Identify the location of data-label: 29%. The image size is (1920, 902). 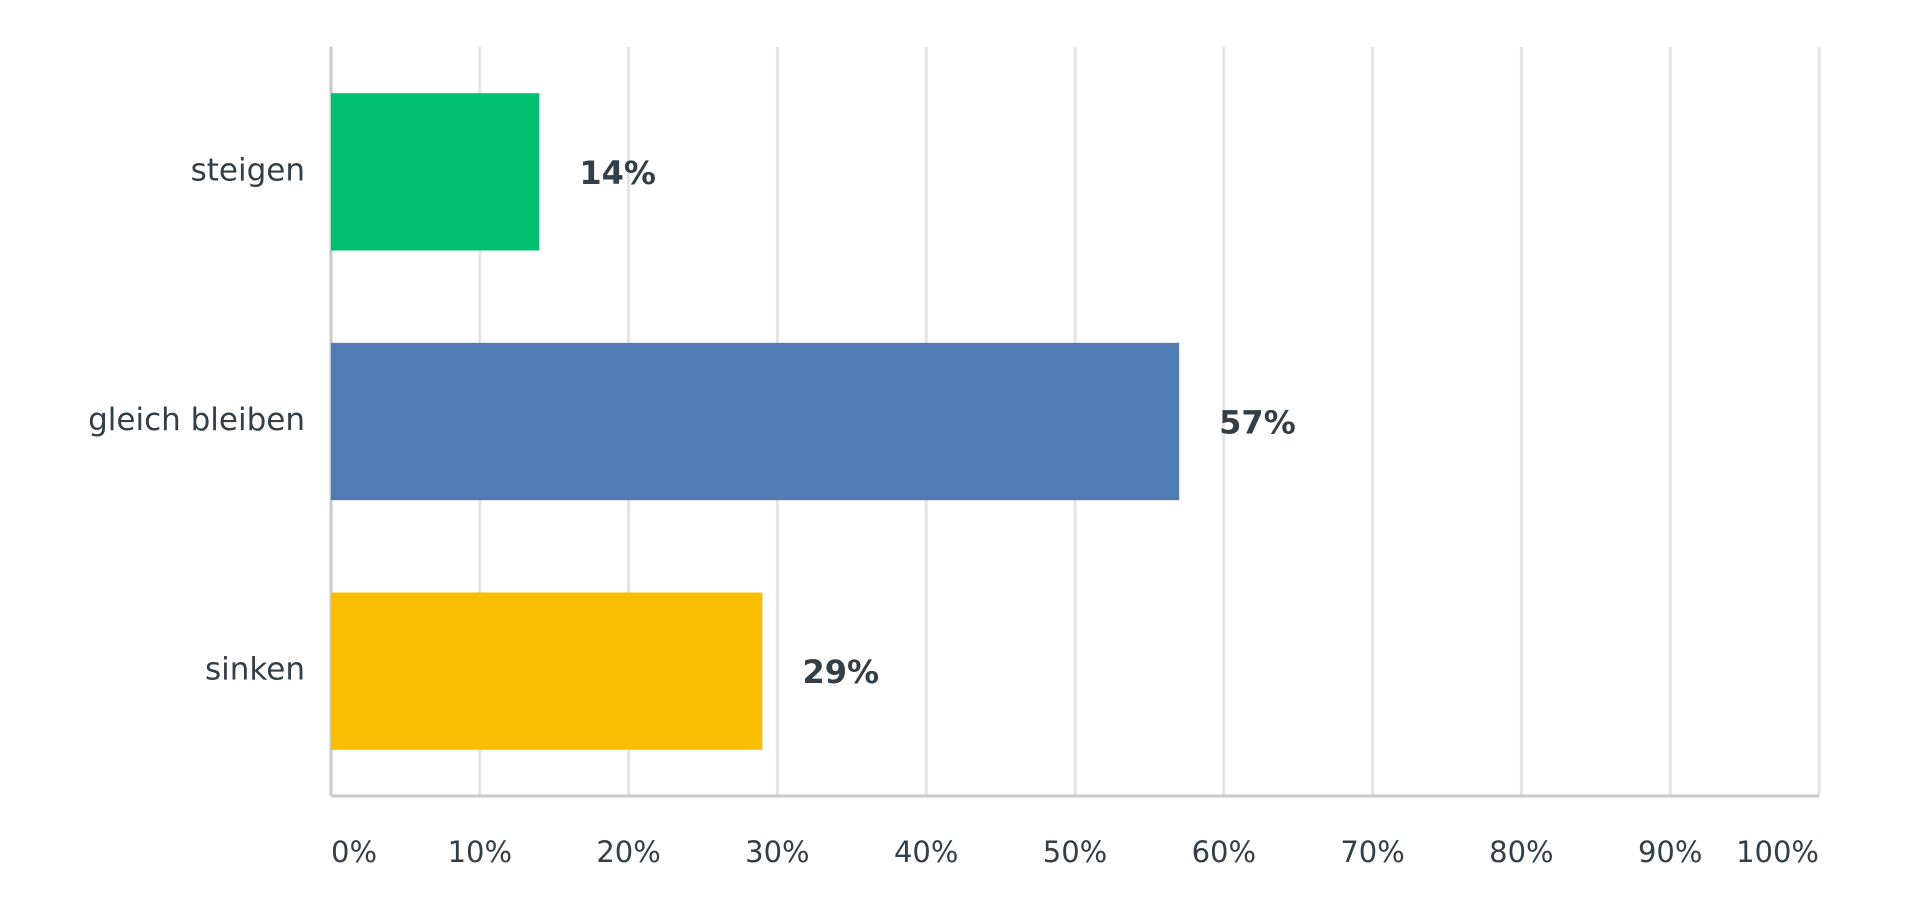
(841, 672).